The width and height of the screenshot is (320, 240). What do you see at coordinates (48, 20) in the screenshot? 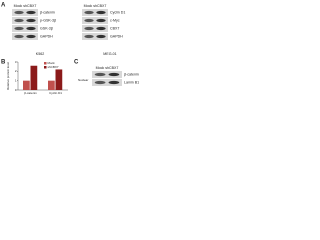
I see `row-label: p-GSK-3β` at bounding box center [48, 20].